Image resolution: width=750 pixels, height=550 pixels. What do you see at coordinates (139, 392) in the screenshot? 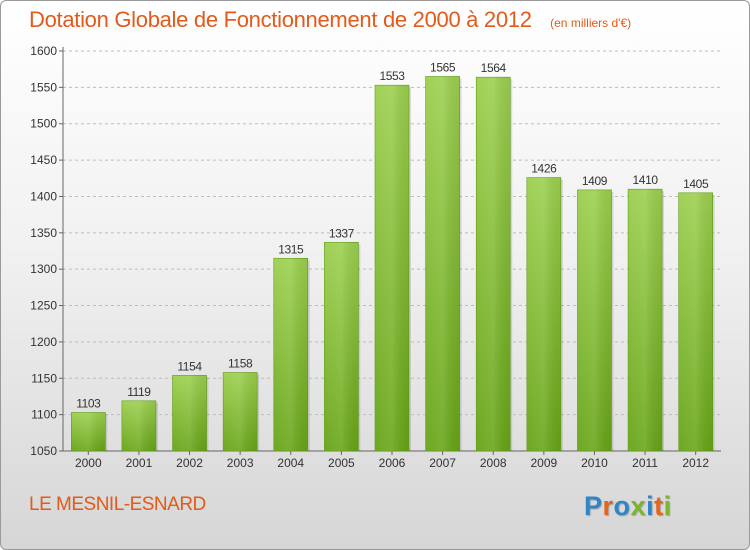
I see `data-label: 1119` at bounding box center [139, 392].